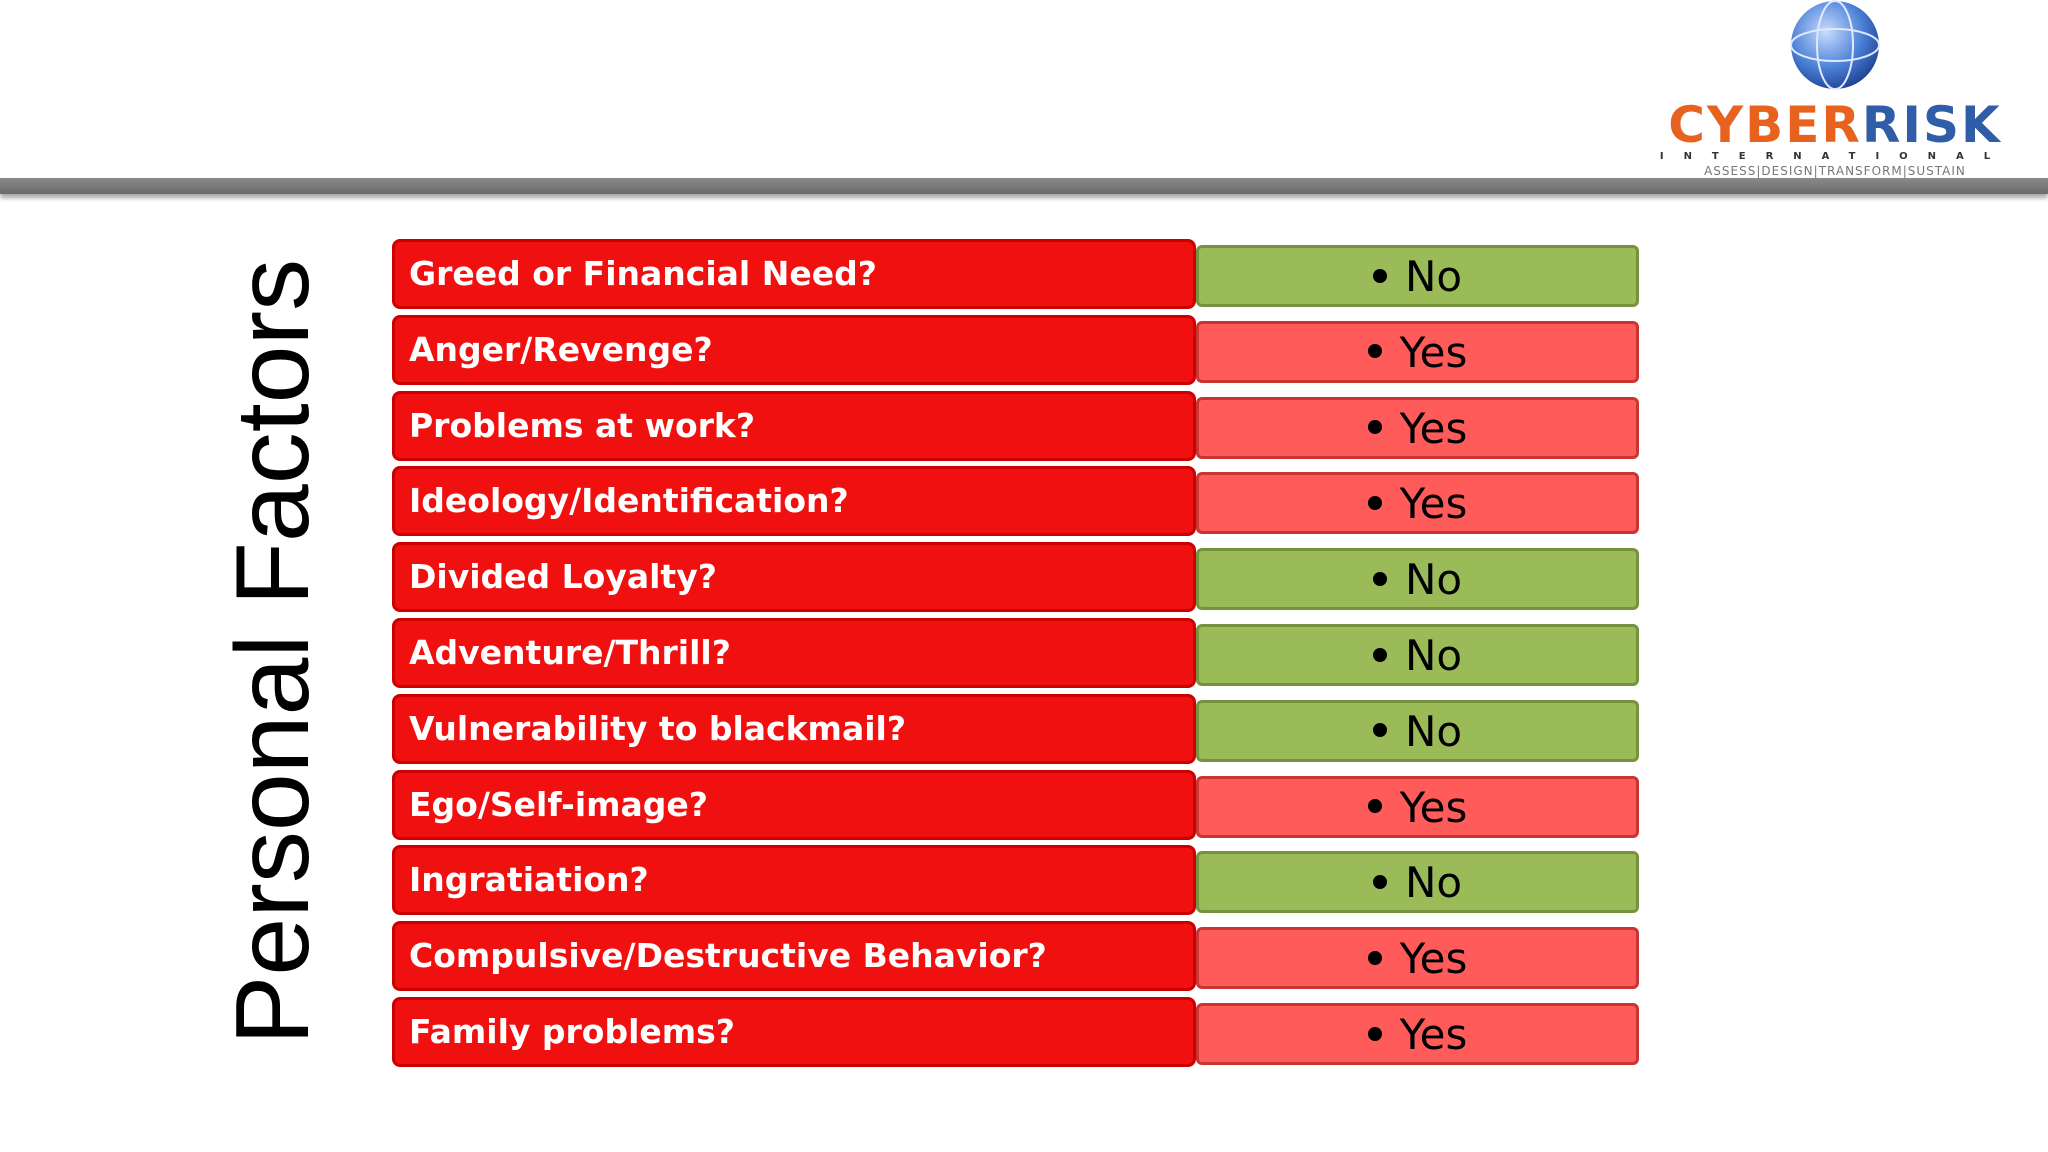  What do you see at coordinates (794, 425) in the screenshot?
I see `question-cell: Problems at work?` at bounding box center [794, 425].